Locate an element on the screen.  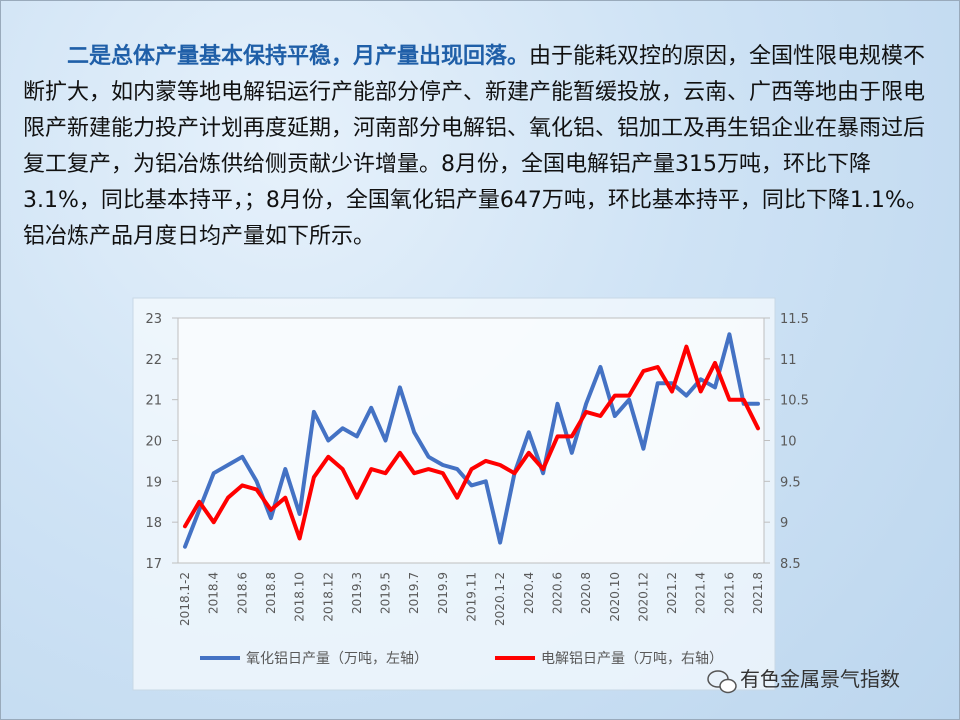
x-tick-label: 2020.12 is located at coordinates (643, 597).